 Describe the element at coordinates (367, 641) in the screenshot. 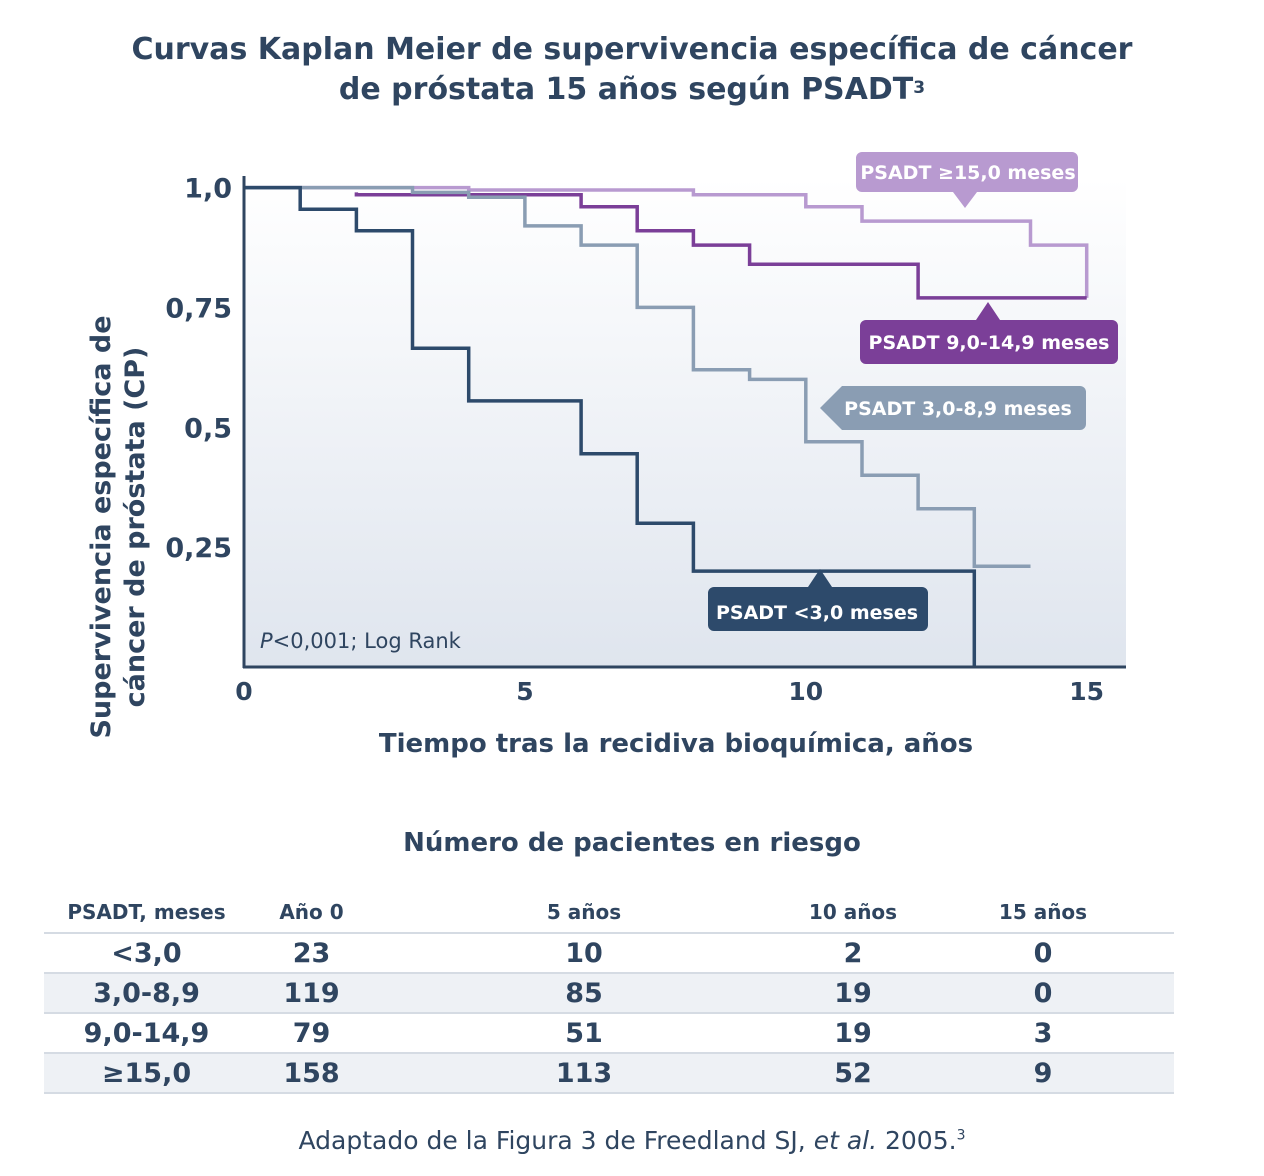

I see `p-value-text: <0,001; Log Rank` at that location.